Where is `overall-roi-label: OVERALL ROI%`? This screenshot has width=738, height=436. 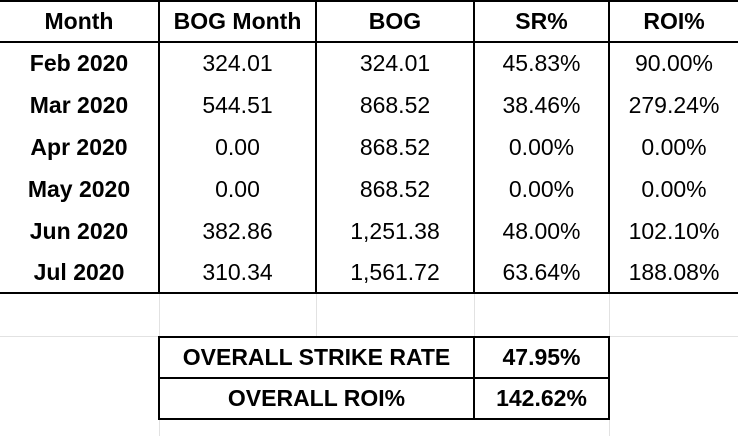 overall-roi-label: OVERALL ROI% is located at coordinates (316, 398).